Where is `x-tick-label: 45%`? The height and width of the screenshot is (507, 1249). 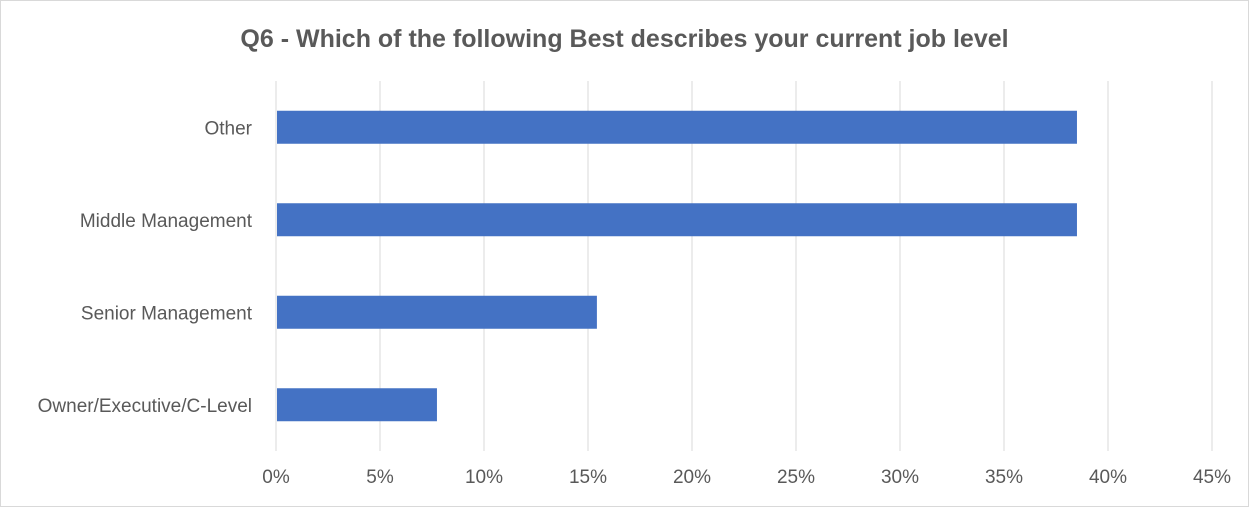 x-tick-label: 45% is located at coordinates (1212, 477).